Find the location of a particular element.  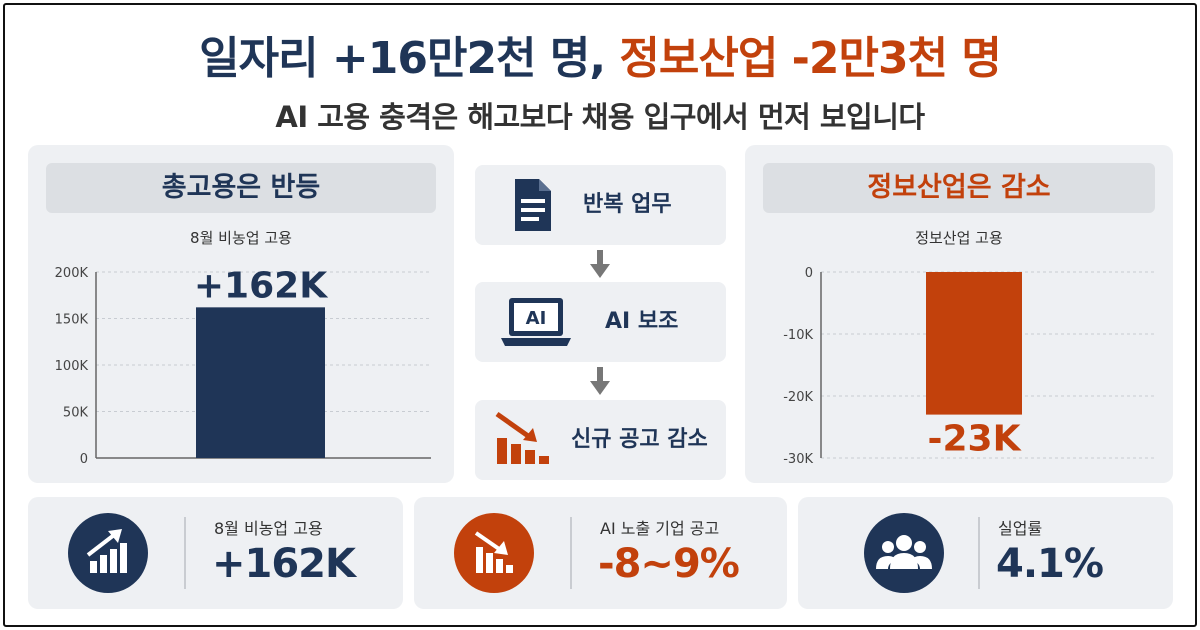

stat-label: 실업률 is located at coordinates (1020, 528).